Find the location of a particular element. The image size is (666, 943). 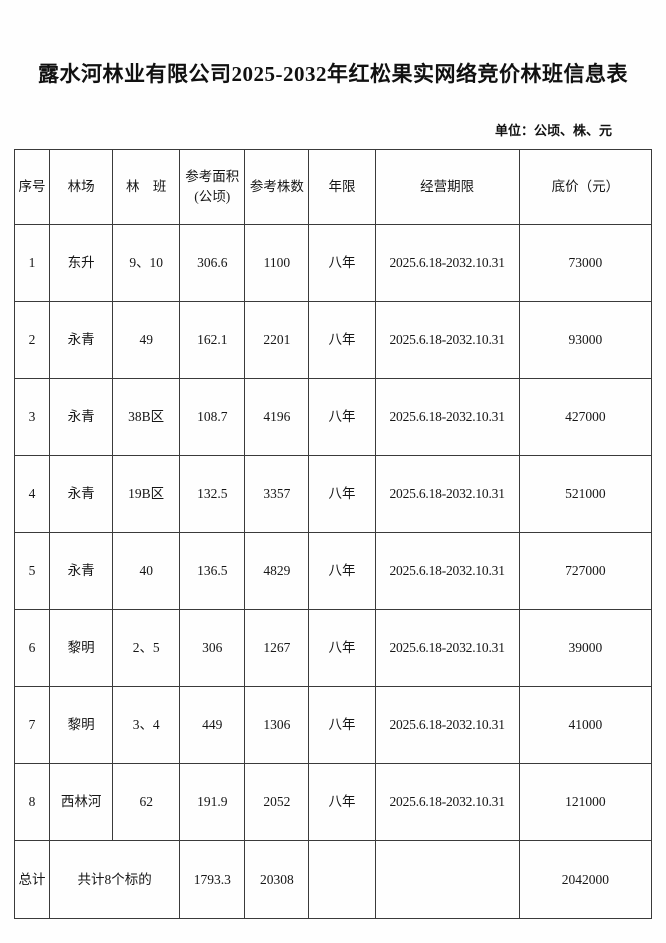

cell-class: 19B区 is located at coordinates (146, 494).